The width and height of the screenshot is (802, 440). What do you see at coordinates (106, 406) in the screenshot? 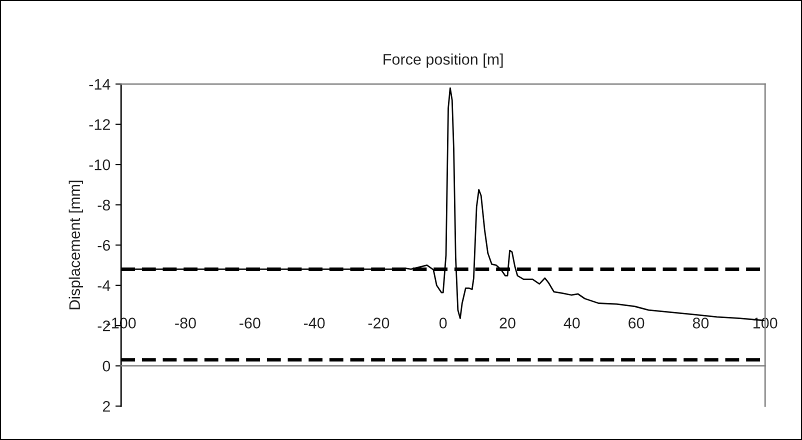
I see `y-tick-label: 2` at bounding box center [106, 406].